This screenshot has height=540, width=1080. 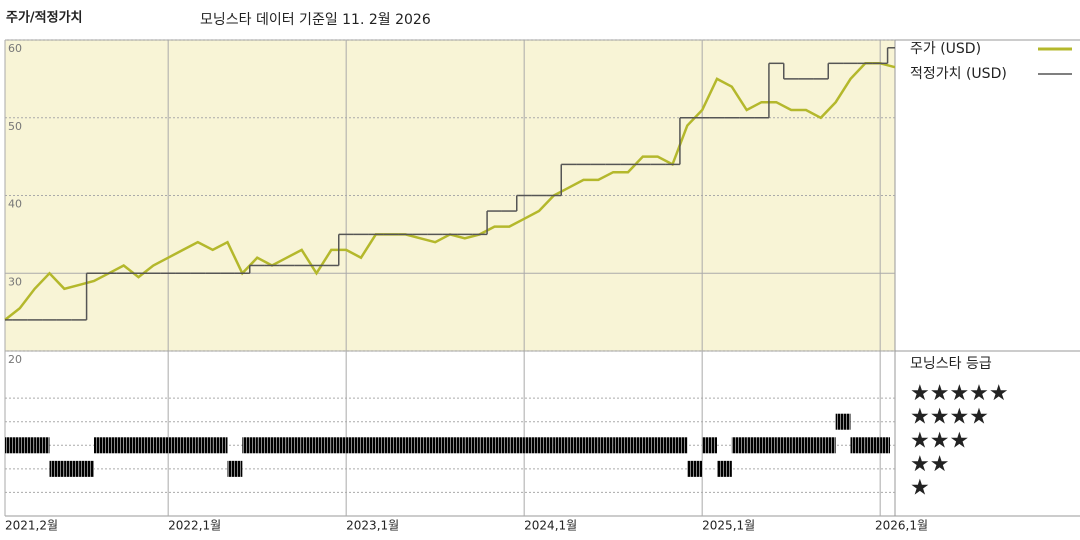 What do you see at coordinates (15, 281) in the screenshot?
I see `y-tick-label: 30` at bounding box center [15, 281].